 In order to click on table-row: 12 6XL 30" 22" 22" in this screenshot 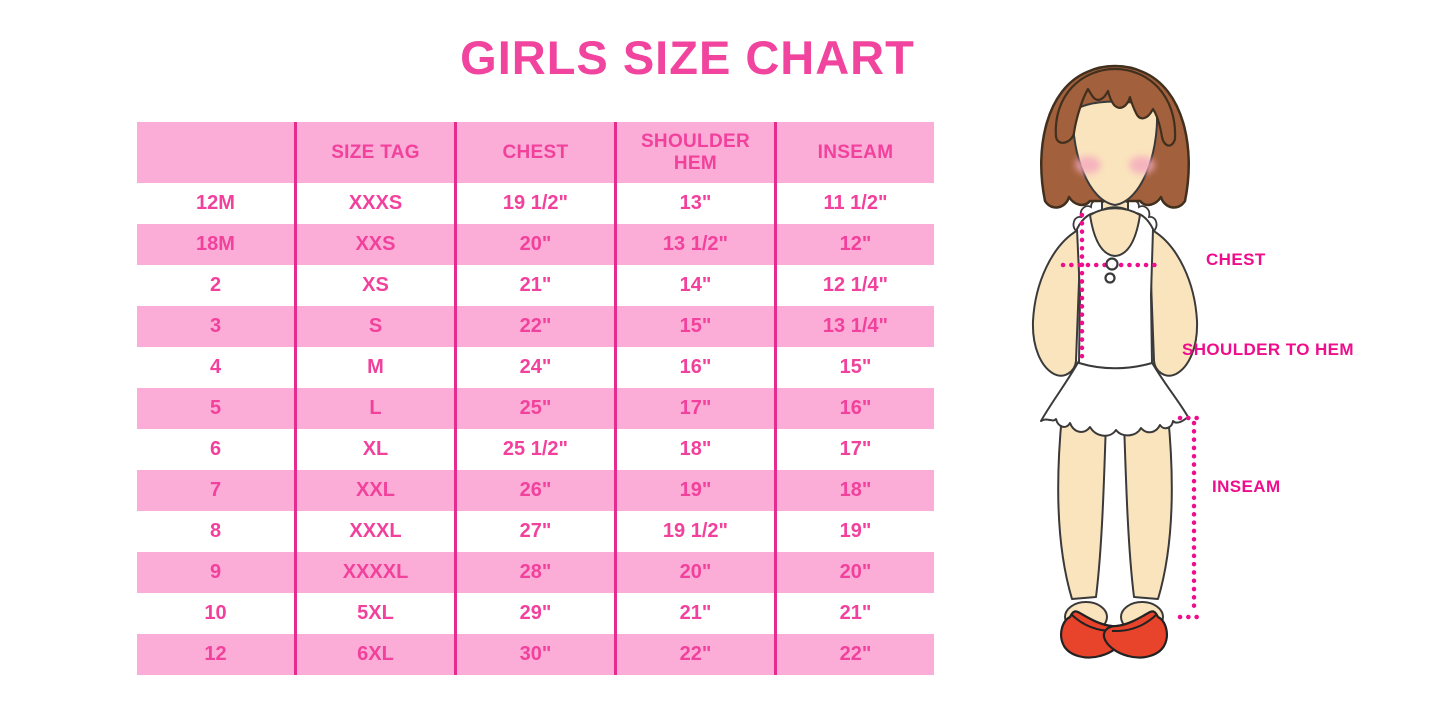, I will do `click(535, 654)`.